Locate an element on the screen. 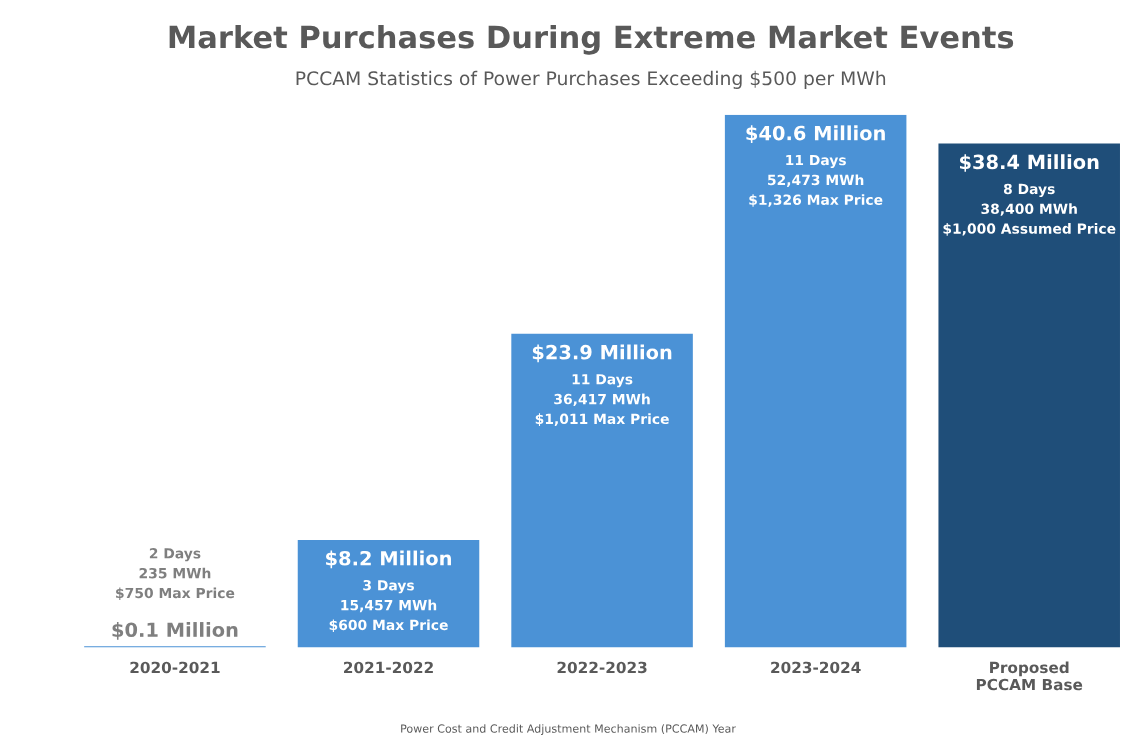  data-label: $8.2 Million is located at coordinates (388, 559).